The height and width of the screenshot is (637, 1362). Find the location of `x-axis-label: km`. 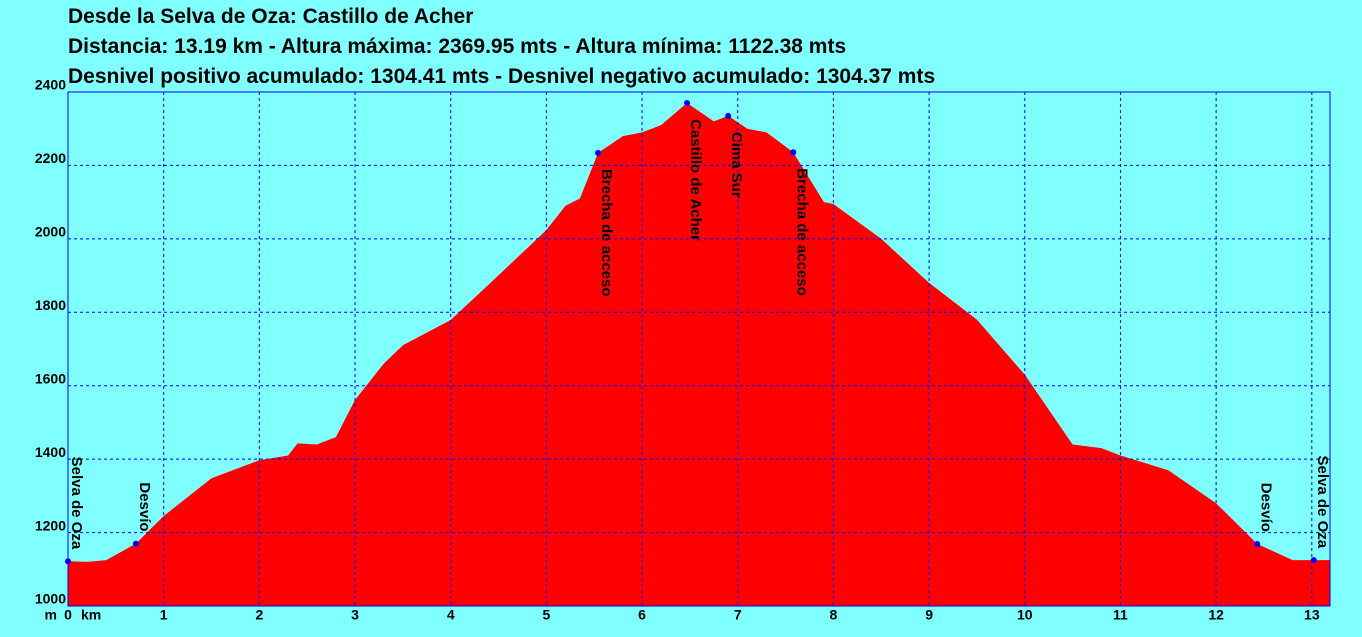

x-axis-label: km is located at coordinates (91, 615).